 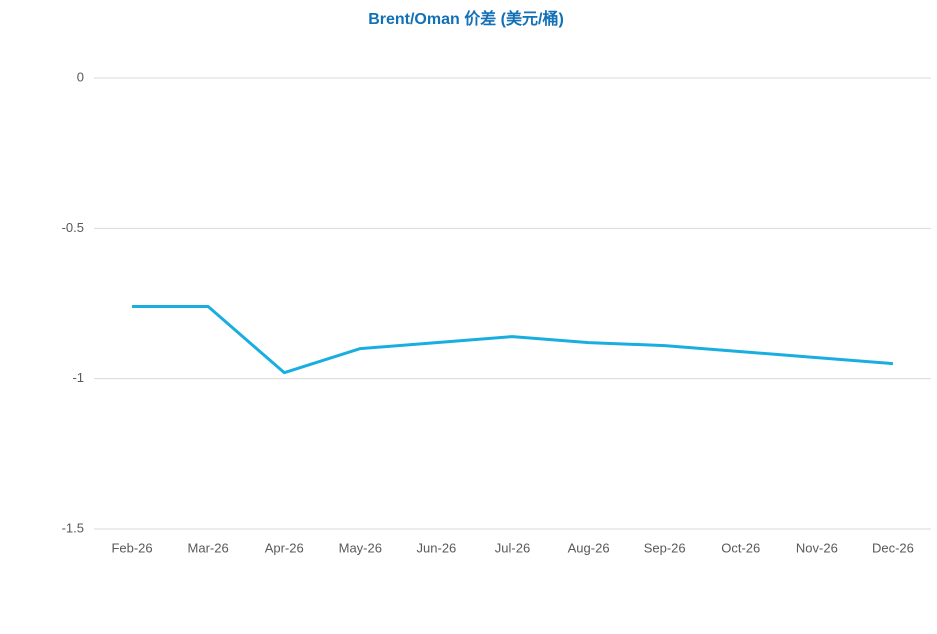 I want to click on x-tick-label: Apr-26, so click(x=284, y=547).